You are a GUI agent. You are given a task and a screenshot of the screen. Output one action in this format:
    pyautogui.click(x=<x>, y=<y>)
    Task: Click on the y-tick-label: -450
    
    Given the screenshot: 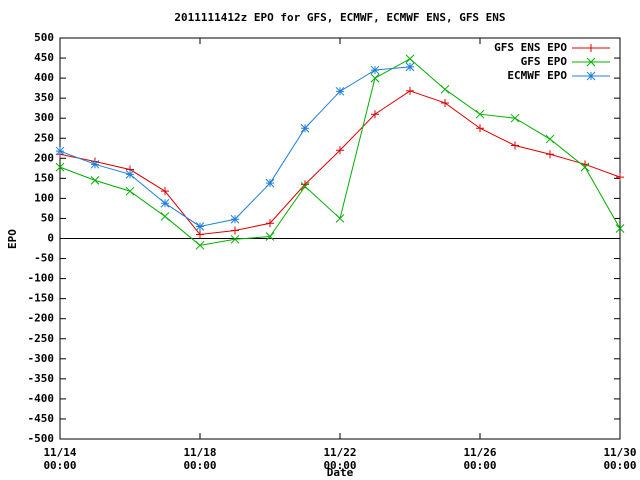 What is the action you would take?
    pyautogui.click(x=41, y=418)
    